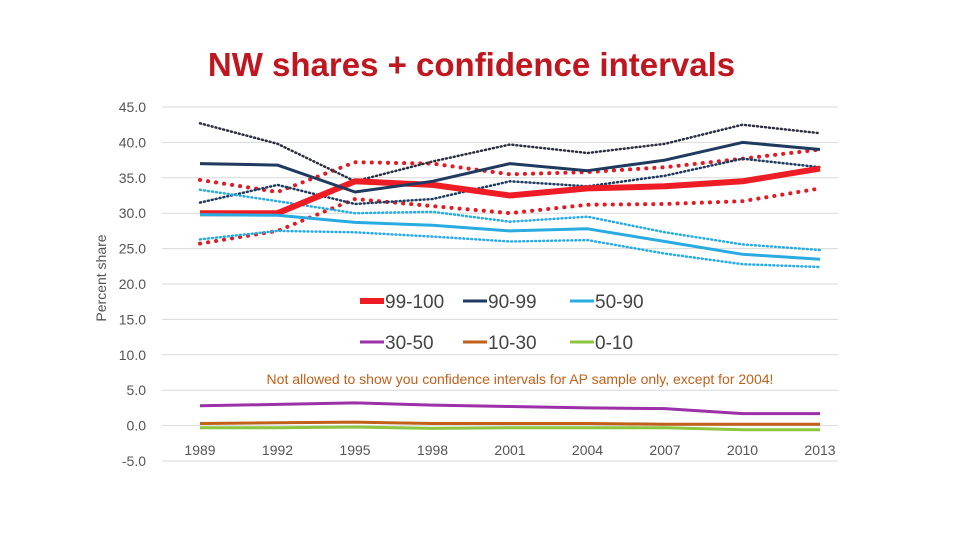 This screenshot has height=540, width=960. What do you see at coordinates (101, 277) in the screenshot?
I see `y-axis-label: Percent share` at bounding box center [101, 277].